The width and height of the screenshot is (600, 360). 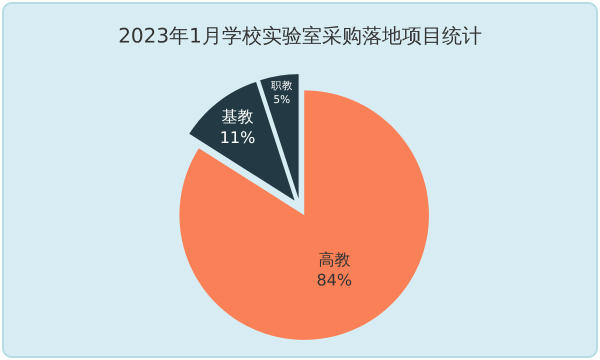 What do you see at coordinates (281, 86) in the screenshot?
I see `slice-label: 职教` at bounding box center [281, 86].